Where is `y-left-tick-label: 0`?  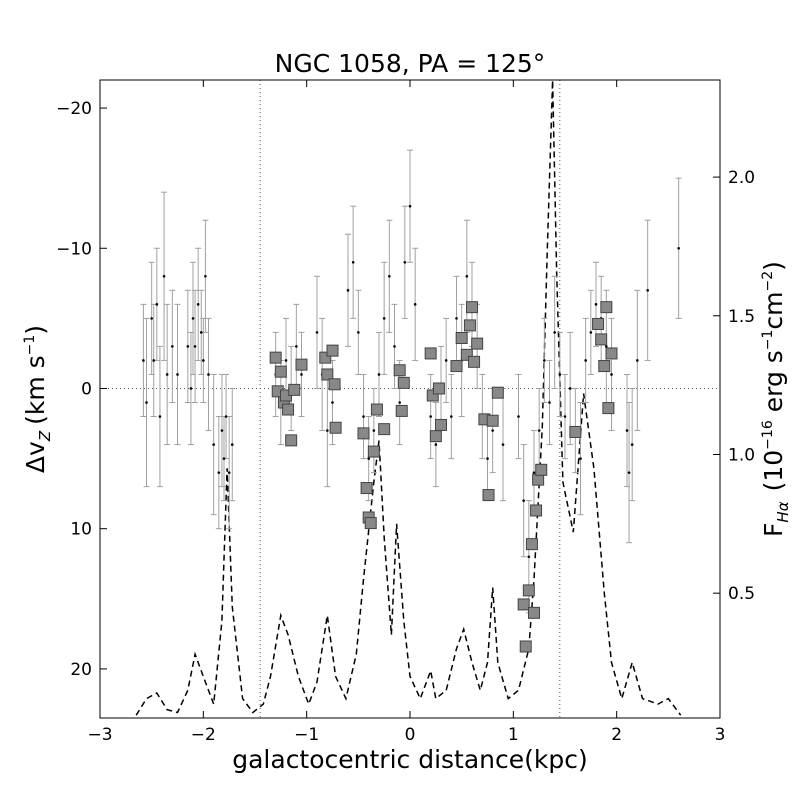
y-left-tick-label: 0 is located at coordinates (86, 389).